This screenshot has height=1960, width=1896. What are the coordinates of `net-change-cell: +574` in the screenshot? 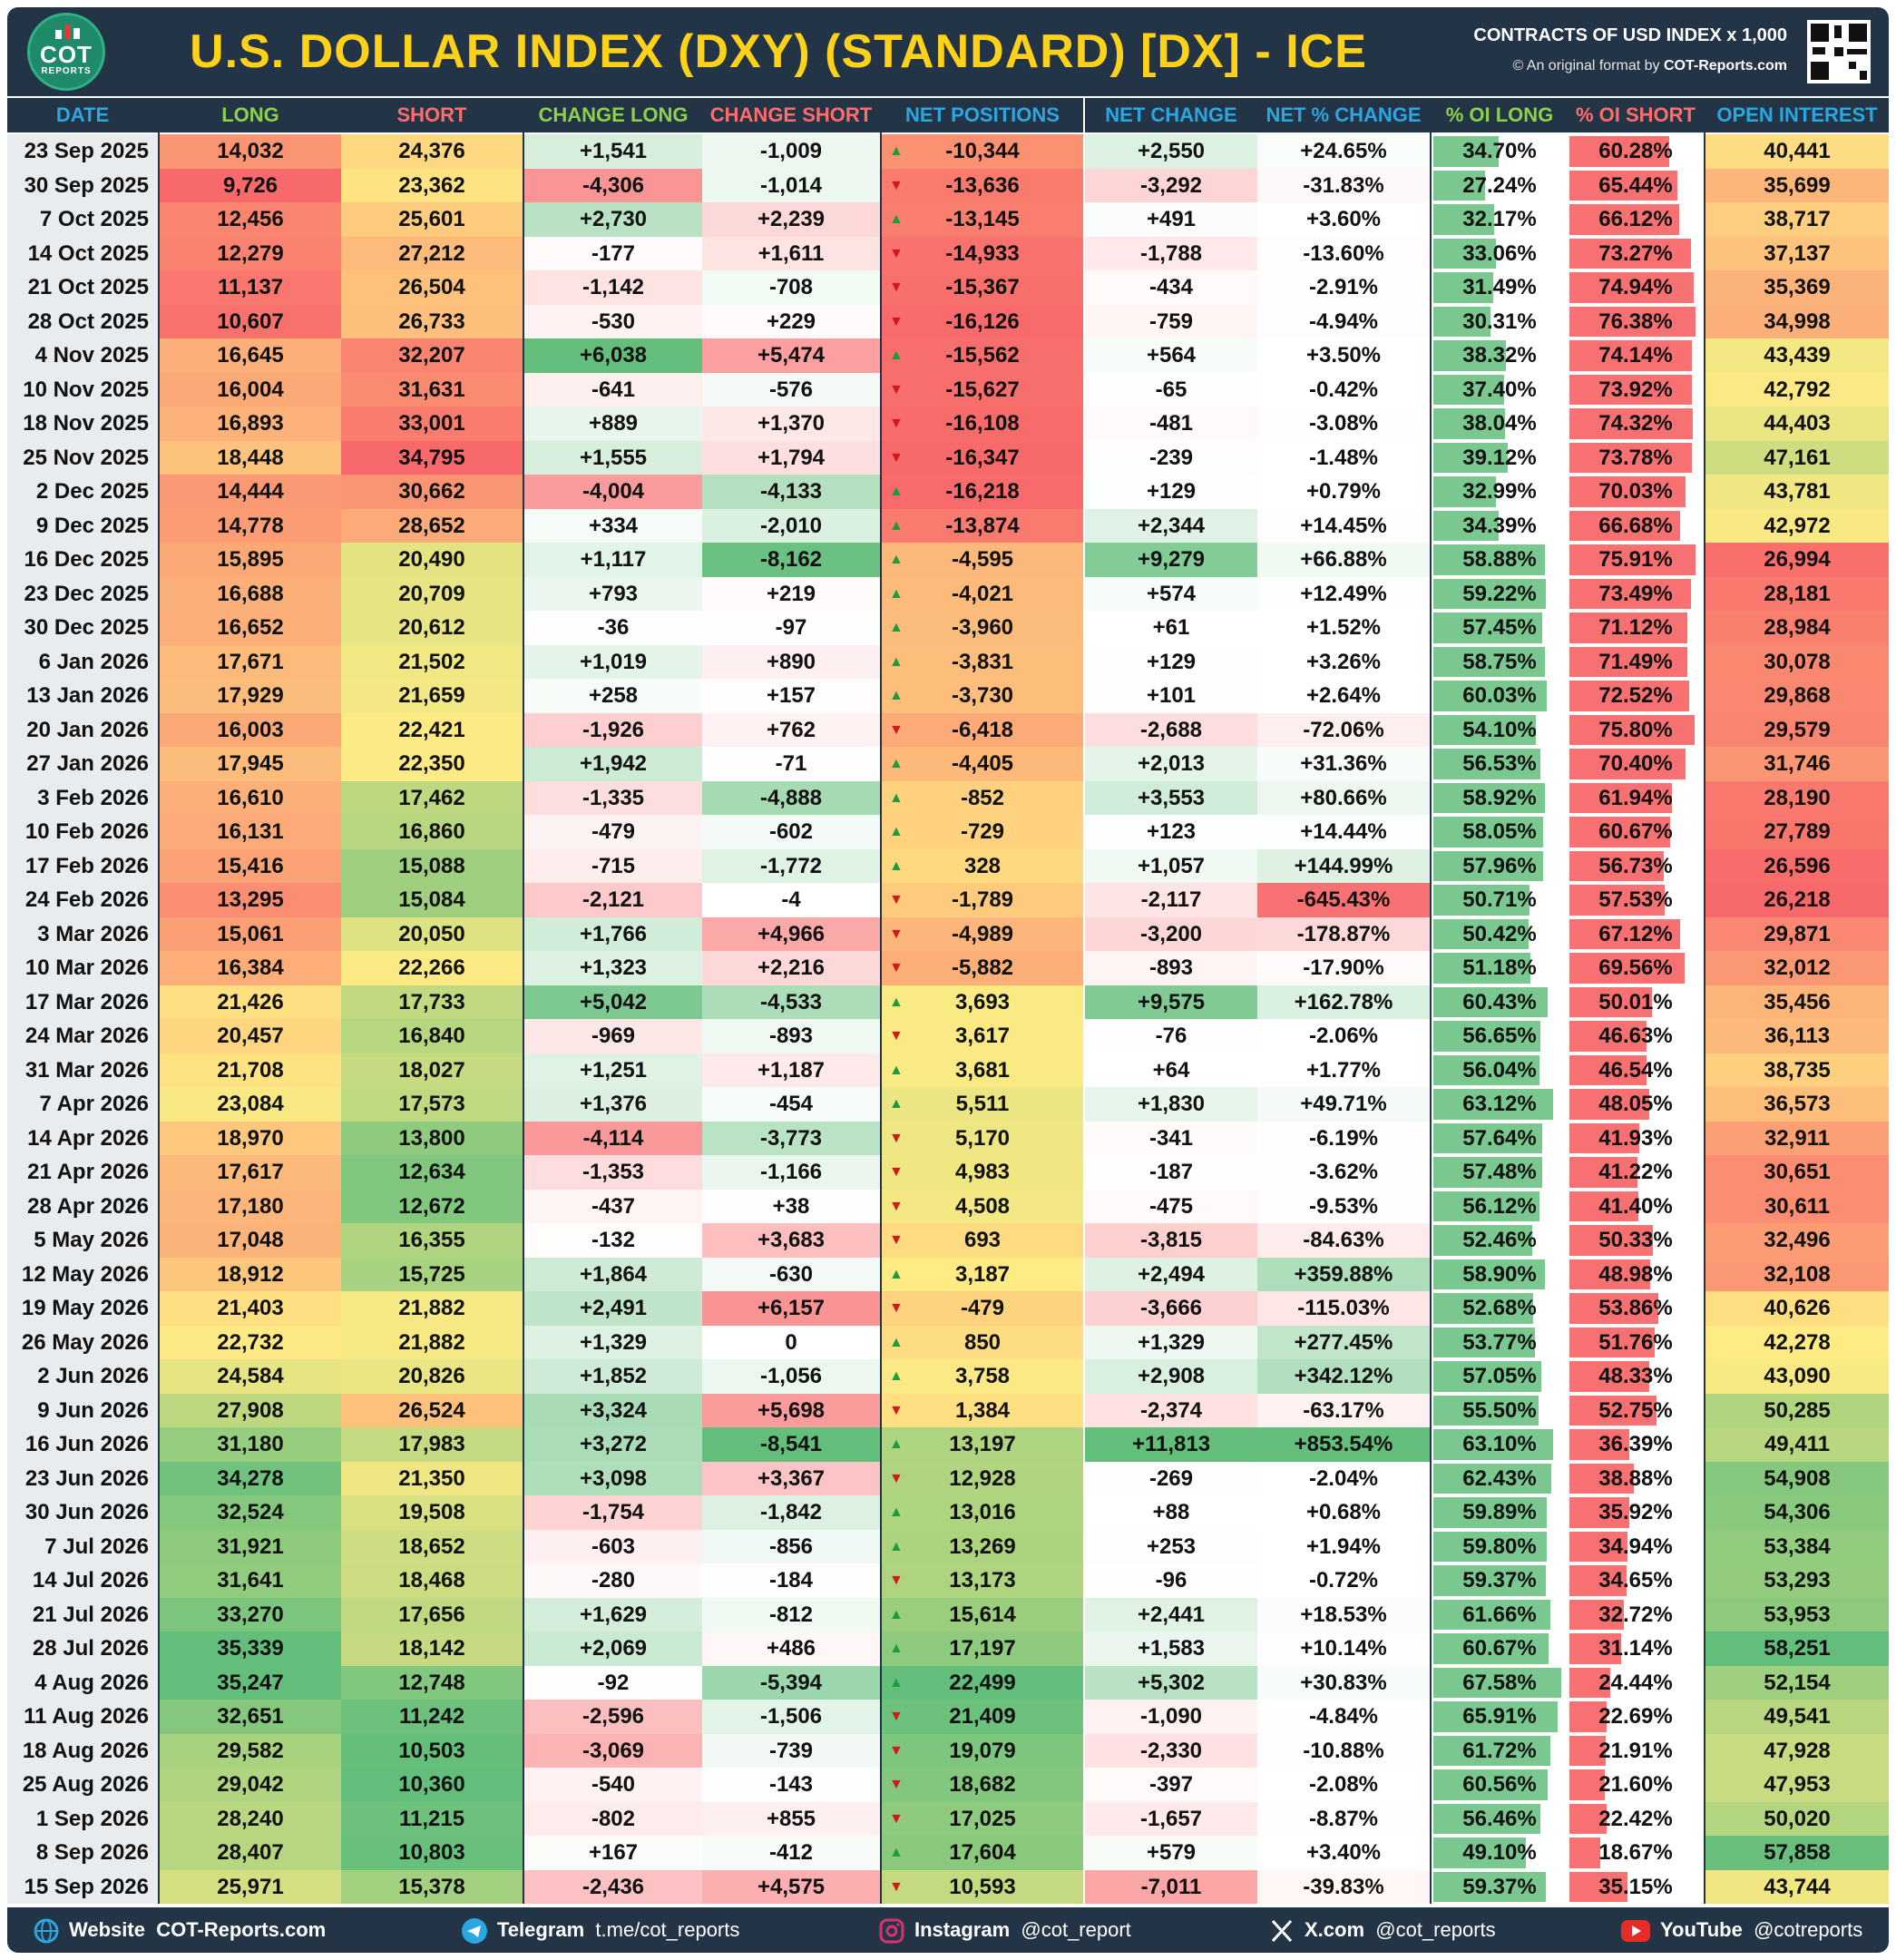 It's located at (1171, 593).